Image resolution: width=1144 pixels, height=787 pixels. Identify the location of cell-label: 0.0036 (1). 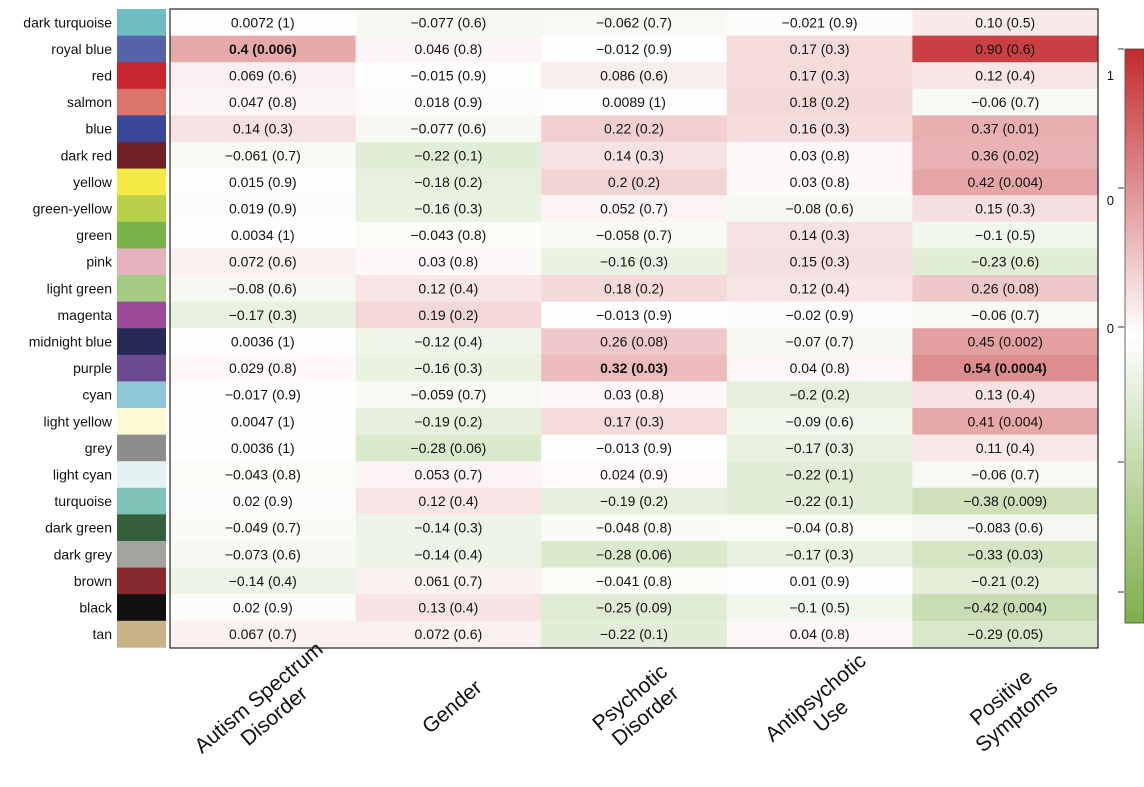
(263, 448).